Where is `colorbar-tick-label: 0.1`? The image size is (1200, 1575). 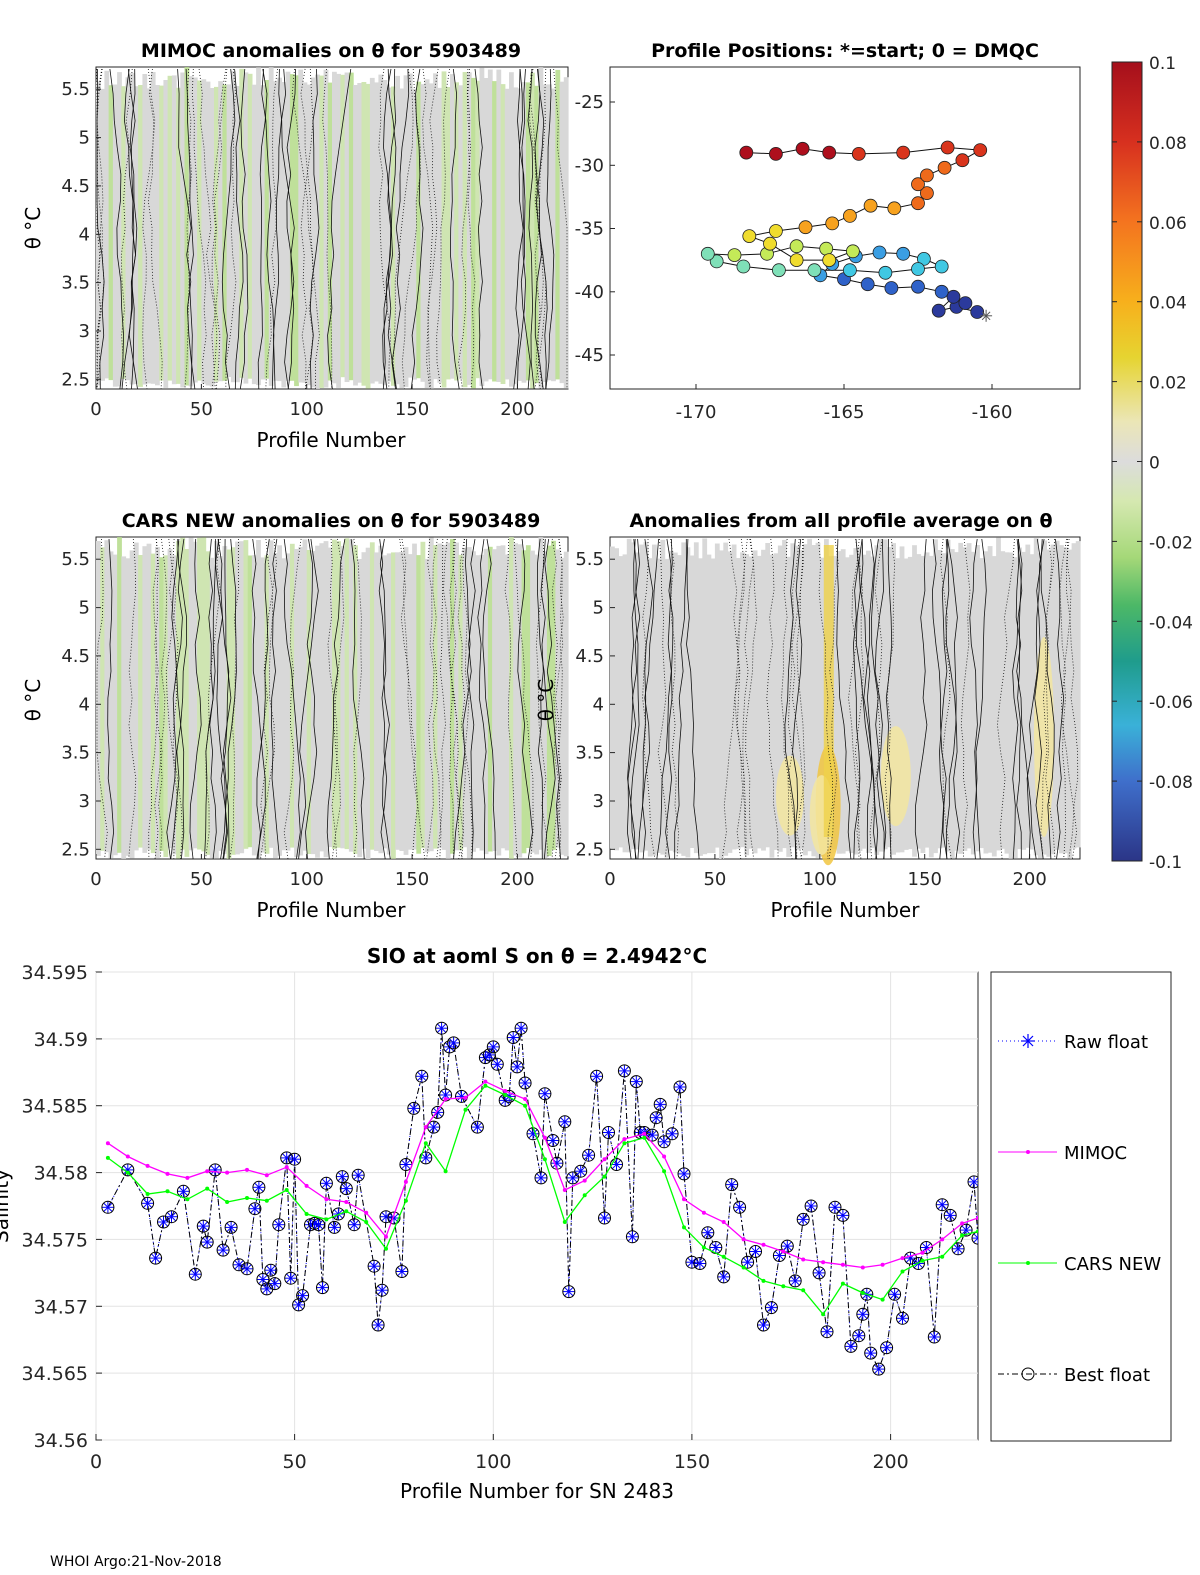 colorbar-tick-label: 0.1 is located at coordinates (1162, 64).